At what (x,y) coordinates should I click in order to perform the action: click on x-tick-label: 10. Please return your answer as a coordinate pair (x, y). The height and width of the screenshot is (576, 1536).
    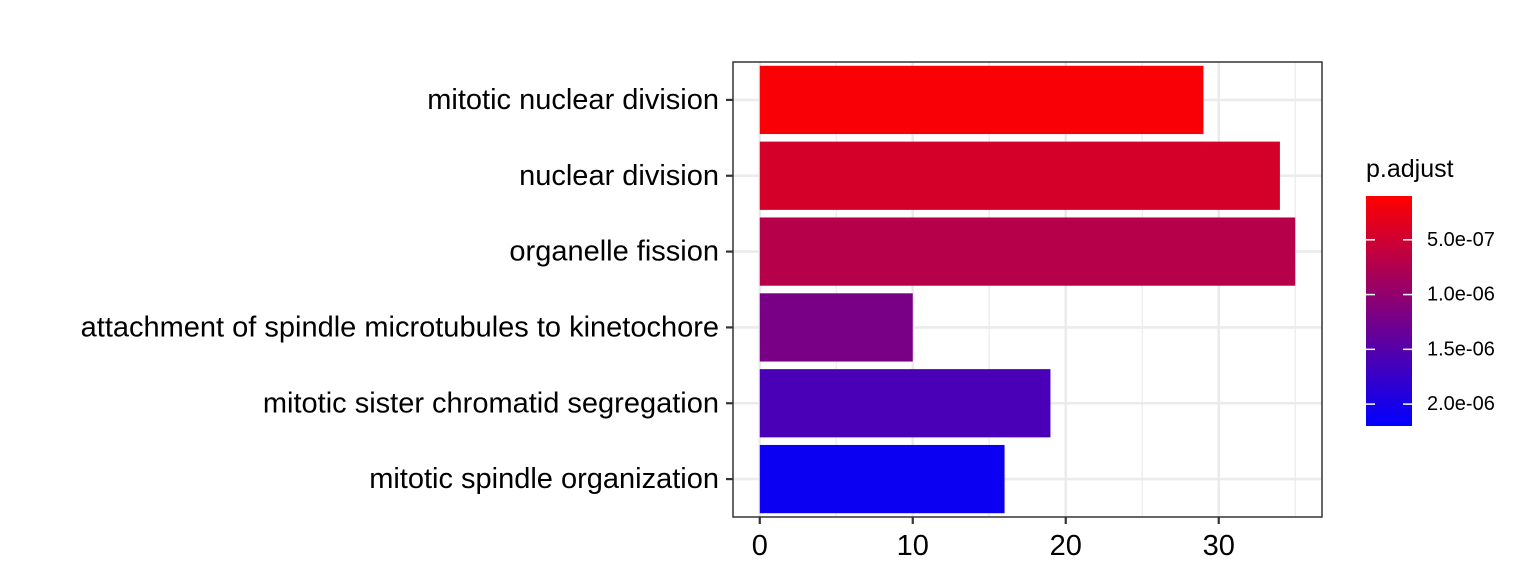
    Looking at the image, I should click on (913, 546).